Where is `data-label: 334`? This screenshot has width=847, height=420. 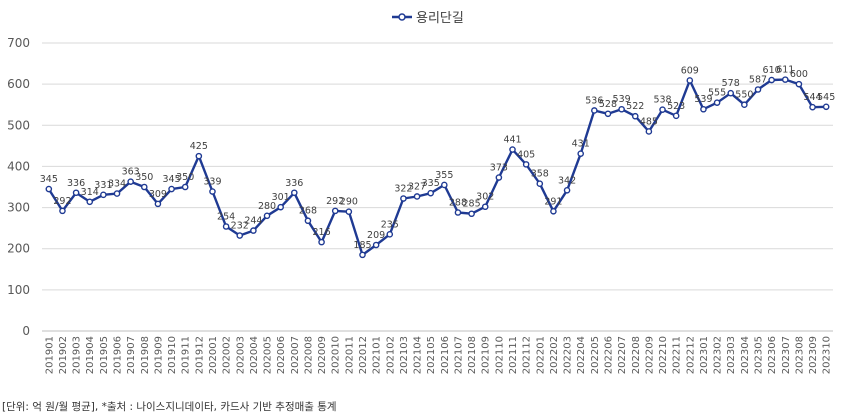
data-label: 334 is located at coordinates (117, 184).